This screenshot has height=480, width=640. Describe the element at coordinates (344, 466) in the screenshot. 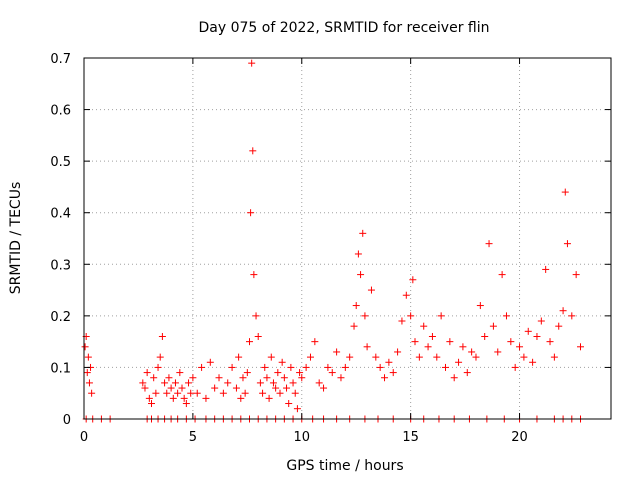

I see `x-axis-label: GPS time / hours` at that location.